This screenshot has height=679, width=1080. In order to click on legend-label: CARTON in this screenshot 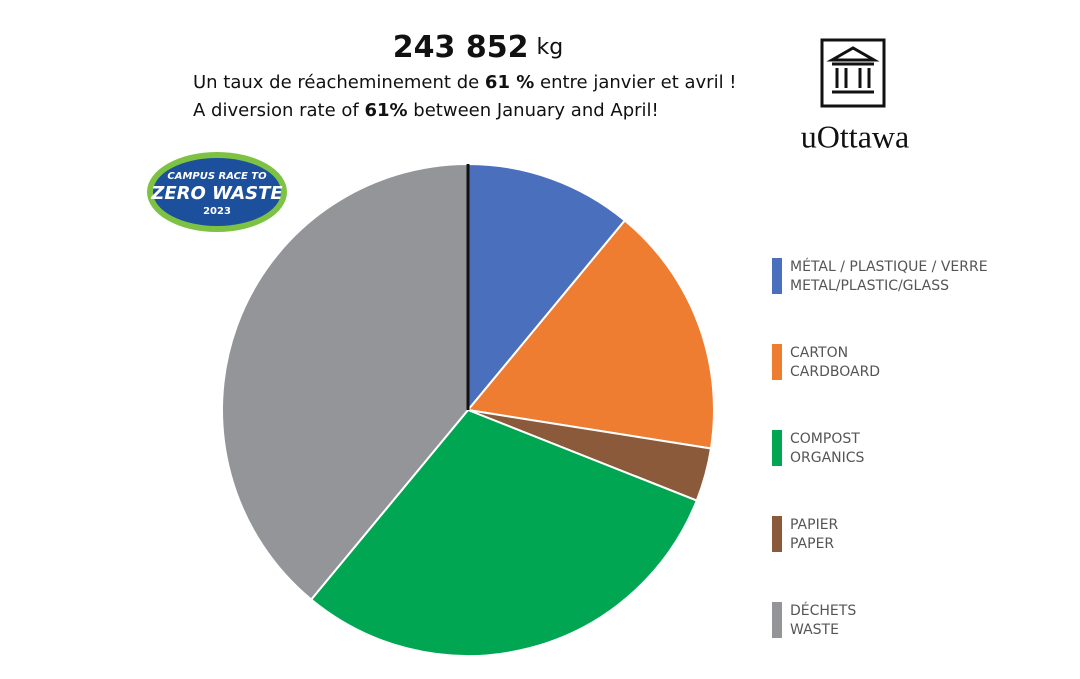, I will do `click(819, 353)`.